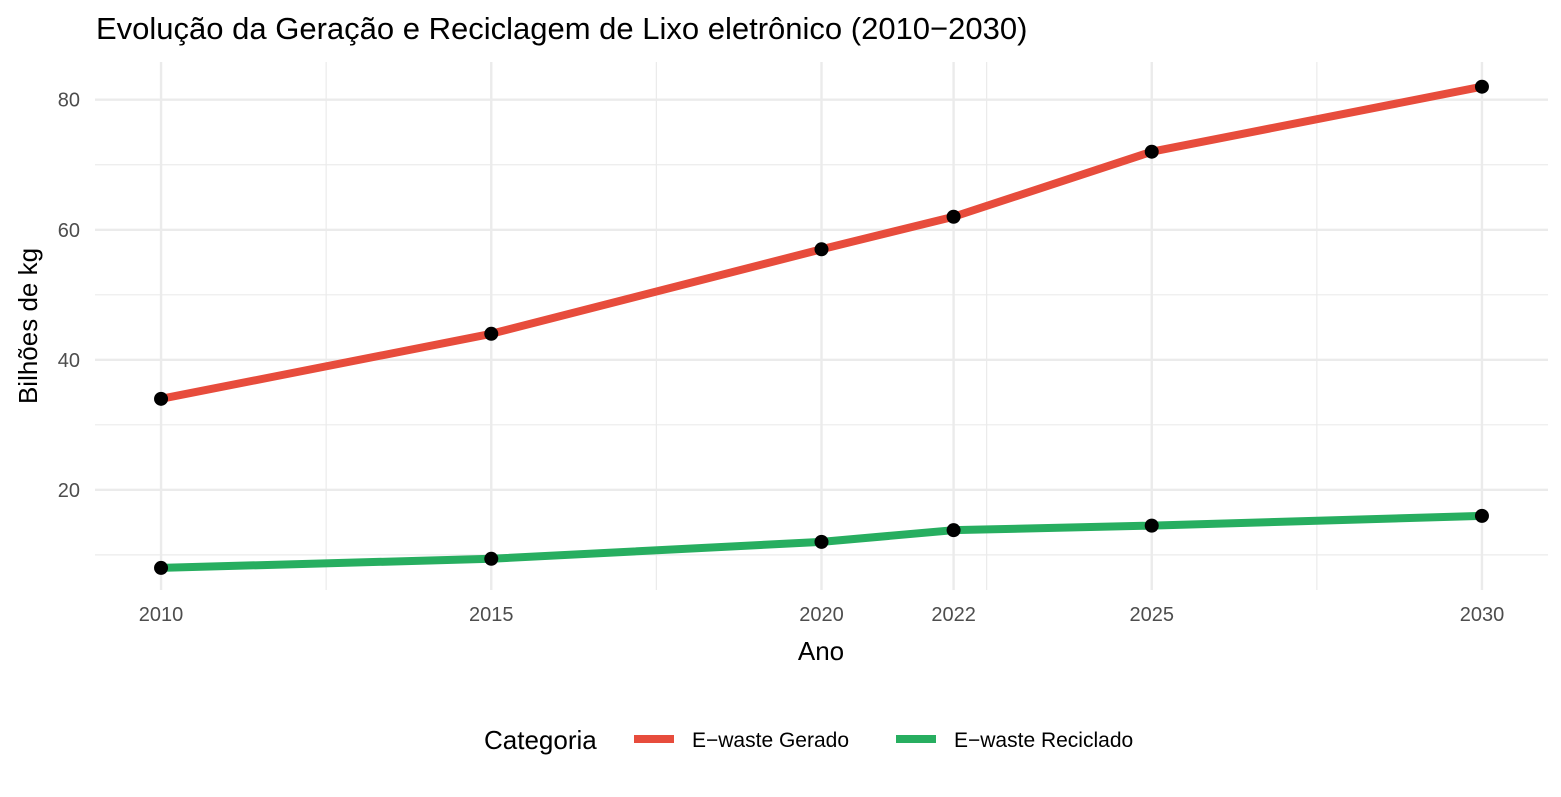 This screenshot has width=1561, height=797. What do you see at coordinates (69, 101) in the screenshot?
I see `y-tick-label: 80` at bounding box center [69, 101].